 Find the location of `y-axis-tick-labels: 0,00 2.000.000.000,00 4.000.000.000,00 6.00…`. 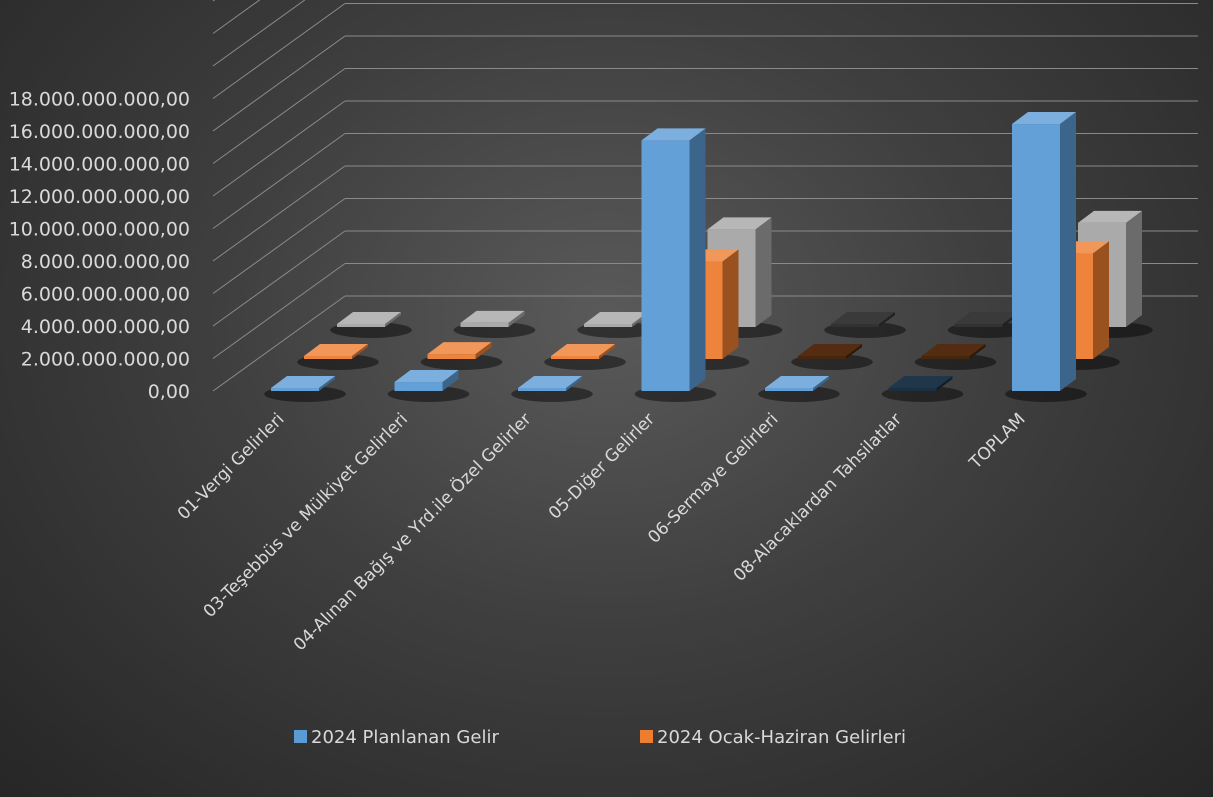

y-axis-tick-labels: 0,00 2.000.000.000,00 4.000.000.000,00 6.00… is located at coordinates (99, 246).